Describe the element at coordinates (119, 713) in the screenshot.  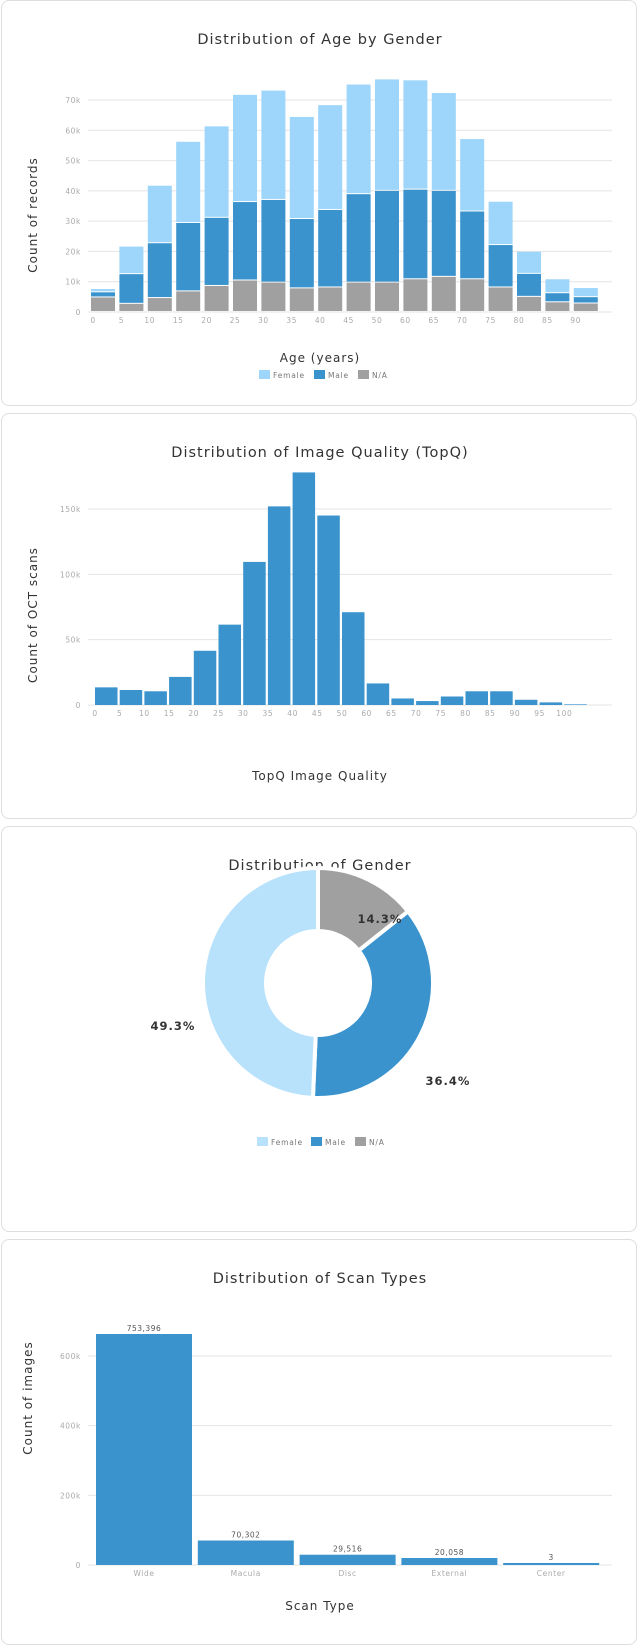
I see `x-tick-label: 5` at that location.